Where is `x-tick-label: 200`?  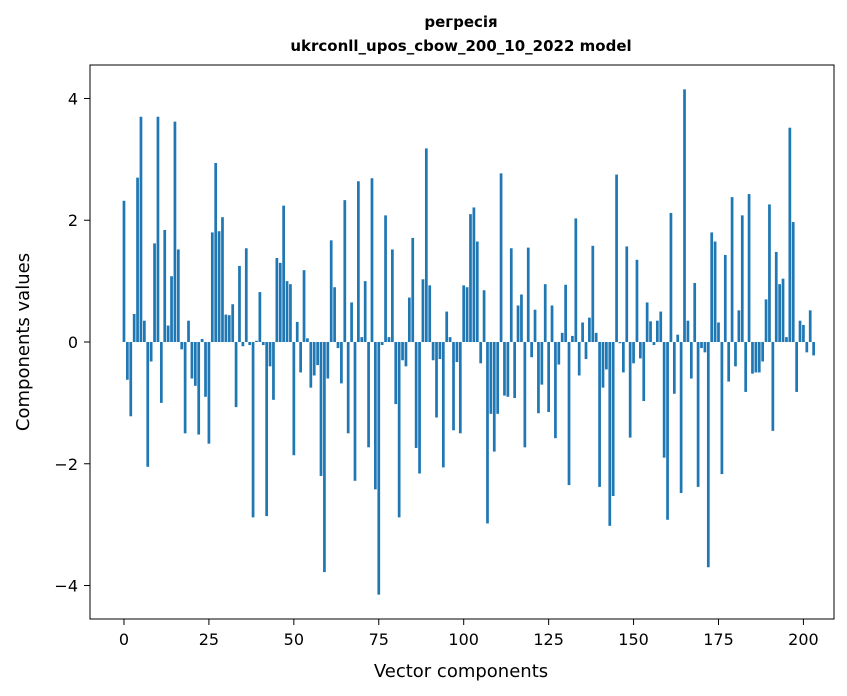
x-tick-label: 200 is located at coordinates (803, 639).